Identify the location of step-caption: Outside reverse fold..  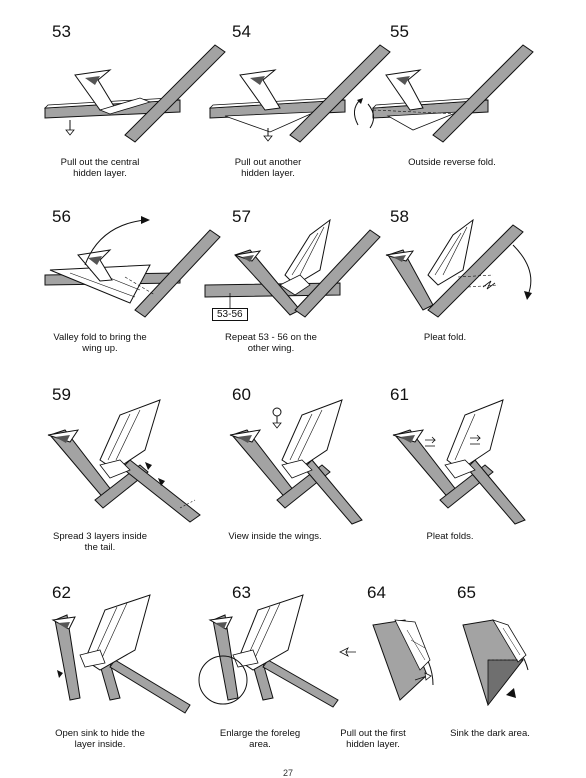
(452, 162).